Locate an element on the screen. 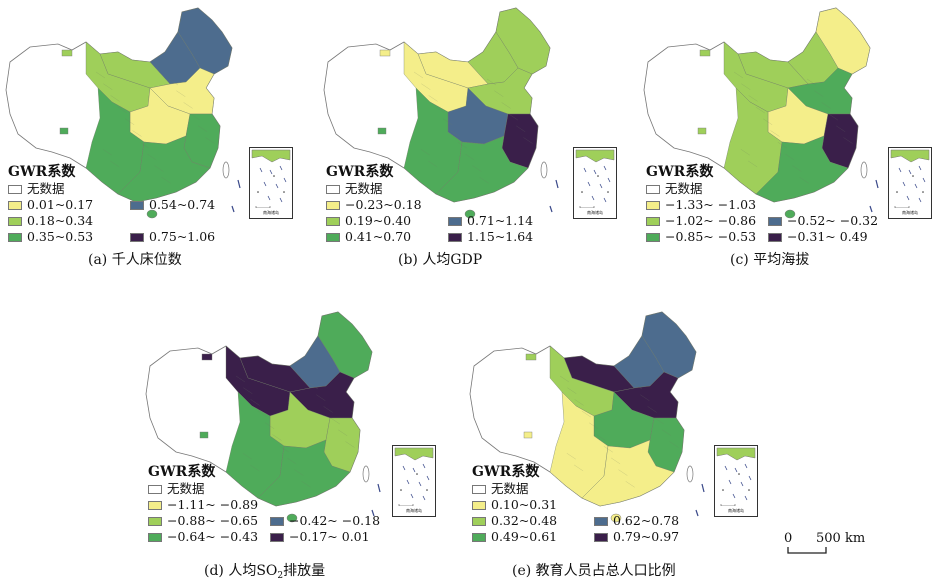 The height and width of the screenshot is (581, 950). legend-item-class4: 0.71~1.14 is located at coordinates (503, 221).